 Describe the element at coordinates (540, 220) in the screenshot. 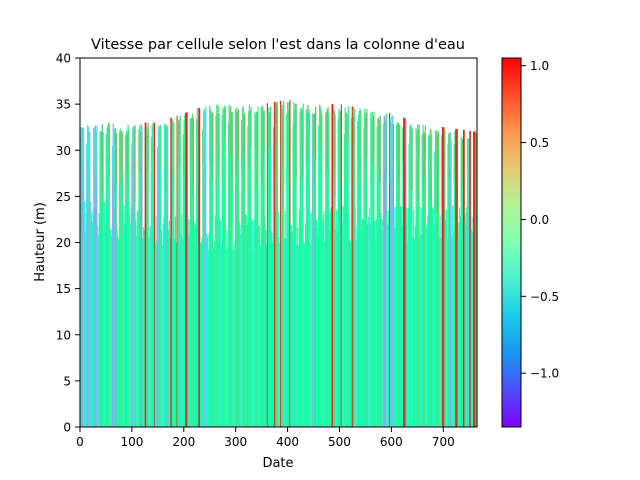

I see `colorbar-axis: −1.0 −0.5 0.0 0.5 1.0` at that location.